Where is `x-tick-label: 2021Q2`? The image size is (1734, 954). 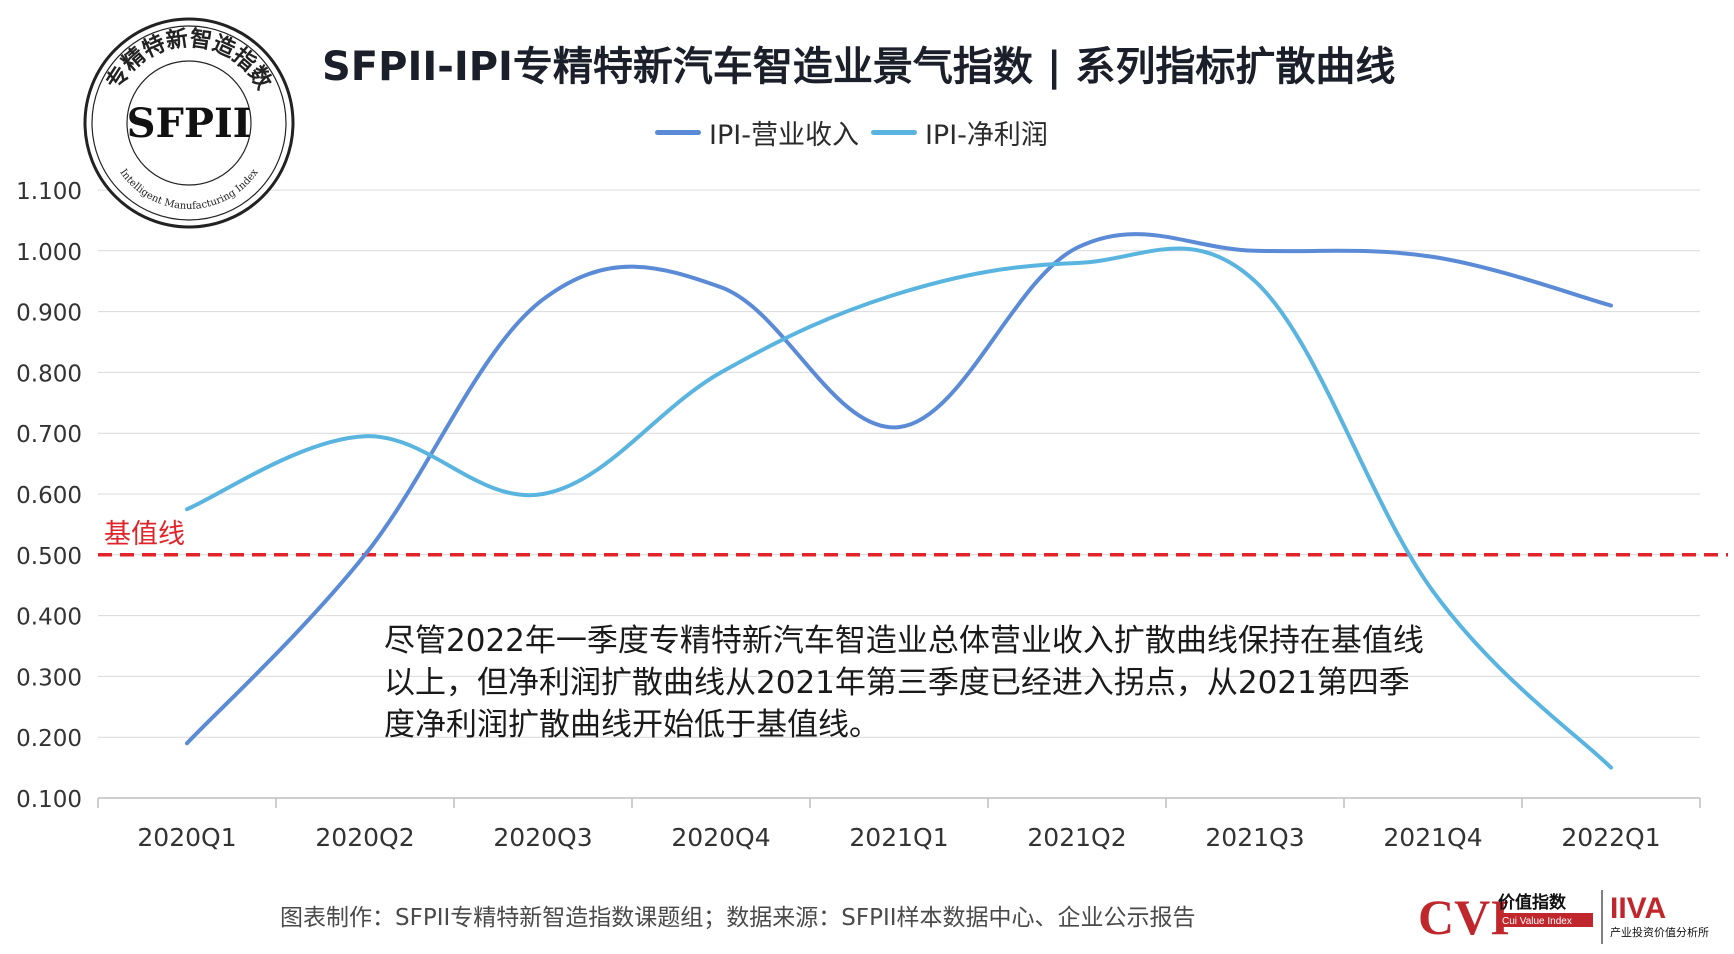
x-tick-label: 2021Q2 is located at coordinates (1076, 837).